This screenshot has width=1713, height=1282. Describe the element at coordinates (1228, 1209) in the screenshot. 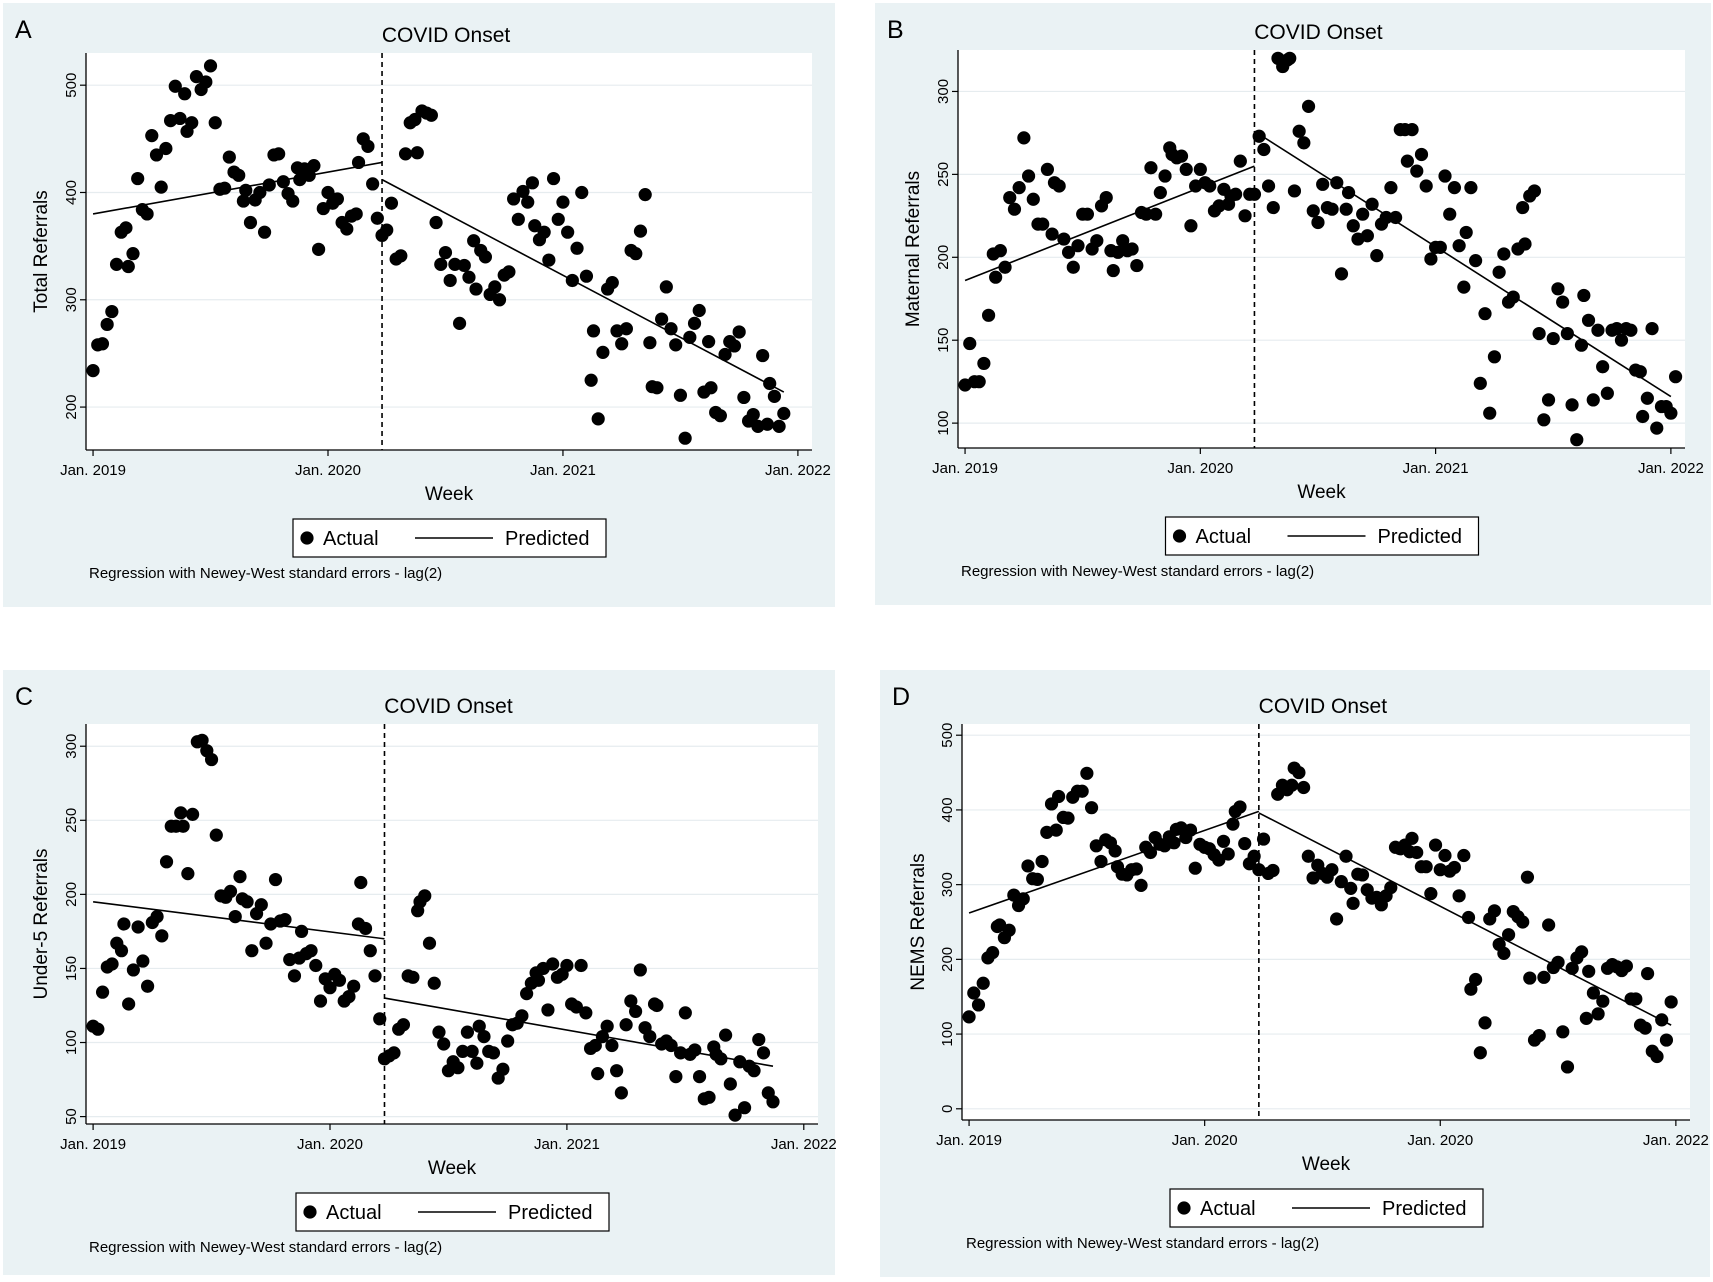

I see `legend-label-actual: Actual` at that location.